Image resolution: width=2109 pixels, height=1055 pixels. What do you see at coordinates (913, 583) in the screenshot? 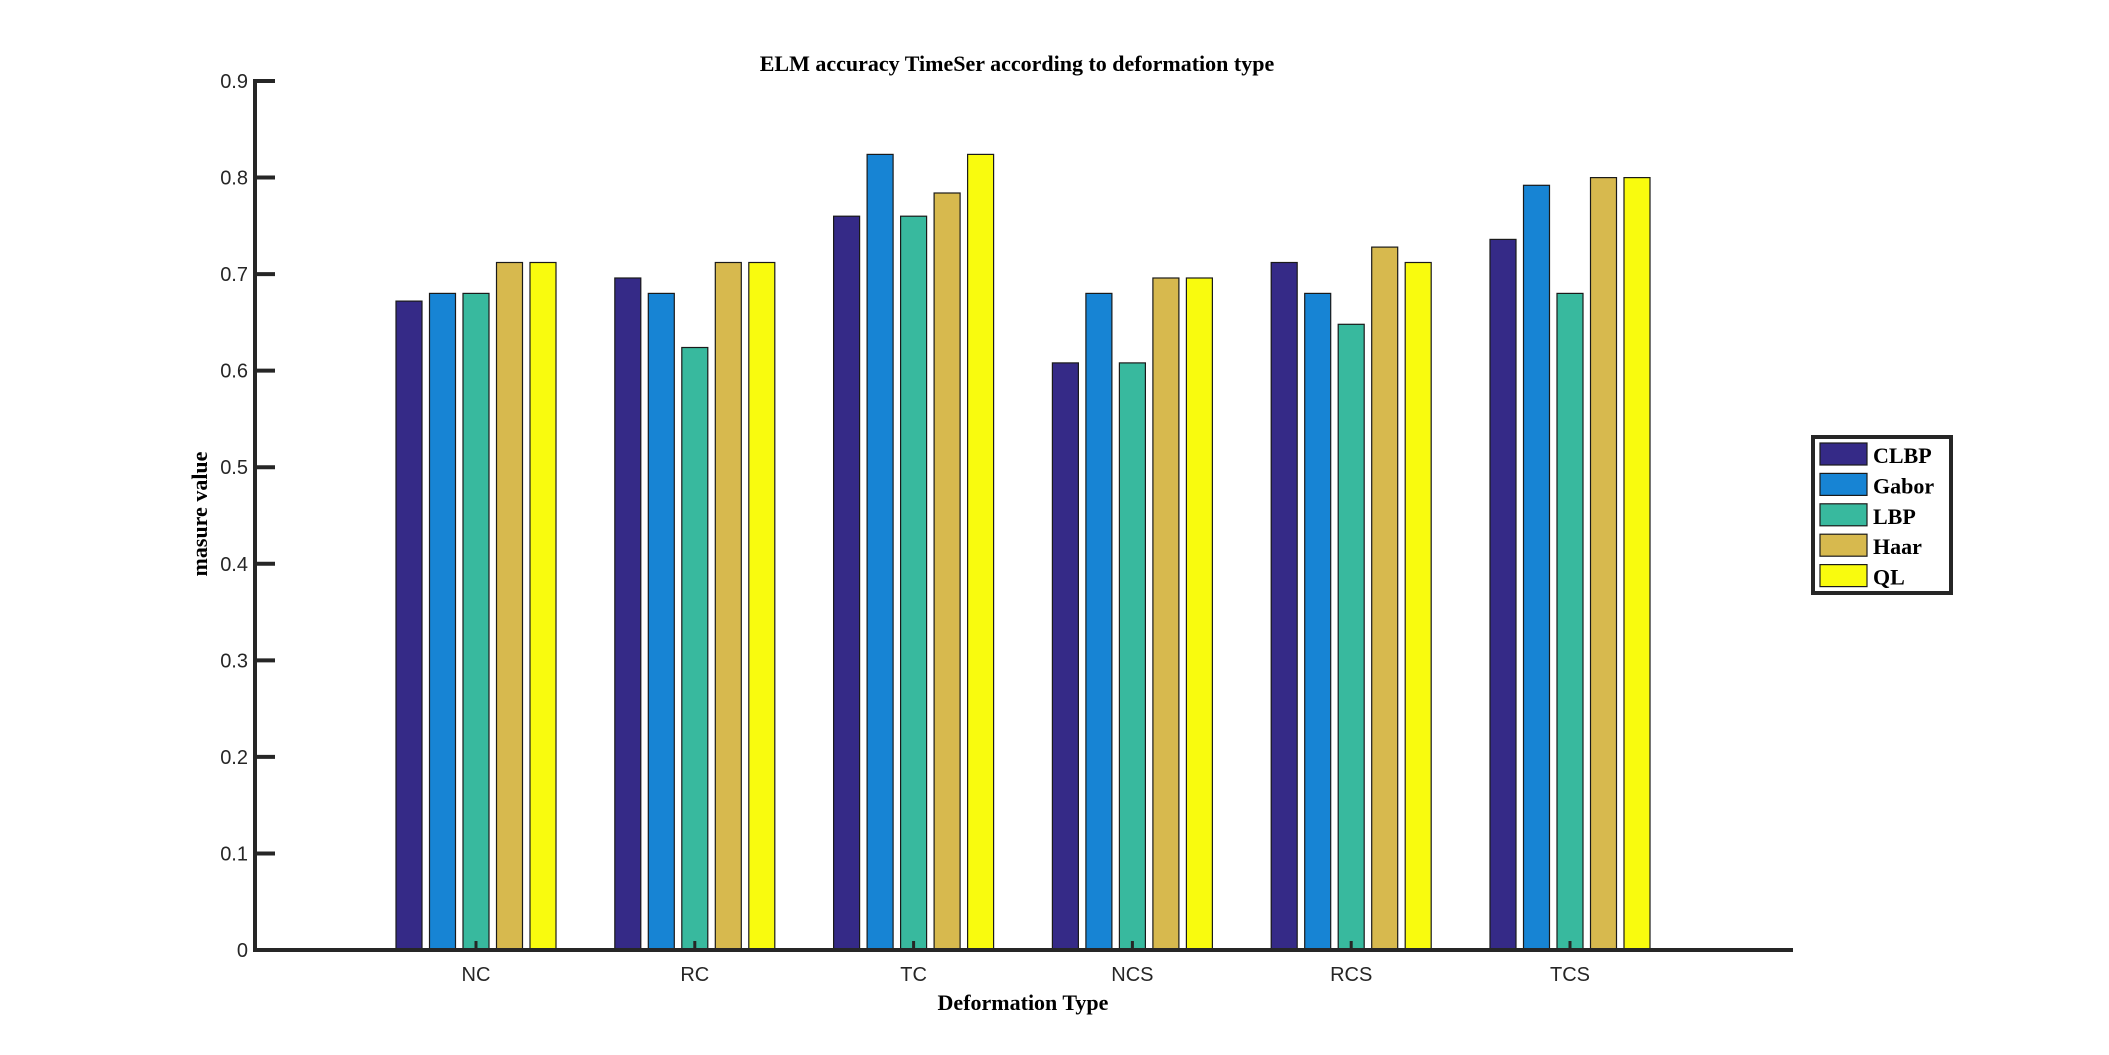
I see `bar-lbp-tc` at bounding box center [913, 583].